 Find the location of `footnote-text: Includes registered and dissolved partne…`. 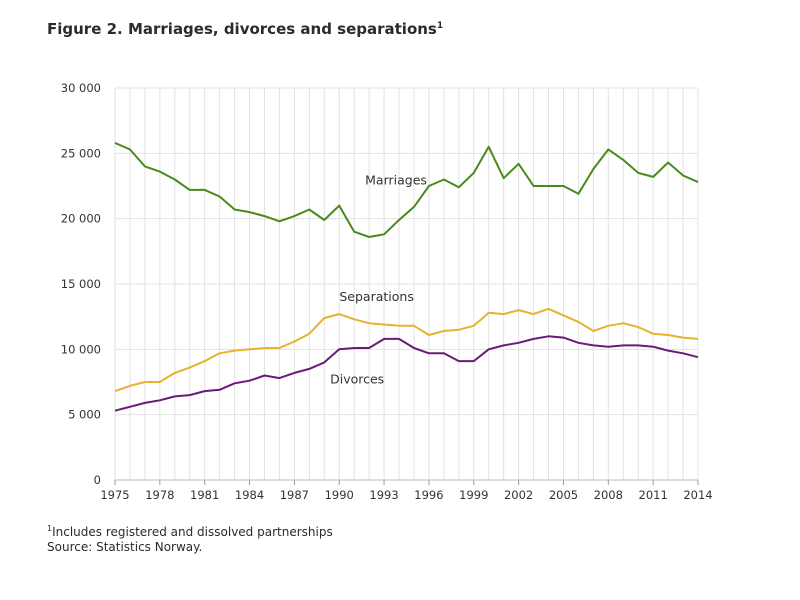

footnote-text: Includes registered and dissolved partne… is located at coordinates (192, 532).